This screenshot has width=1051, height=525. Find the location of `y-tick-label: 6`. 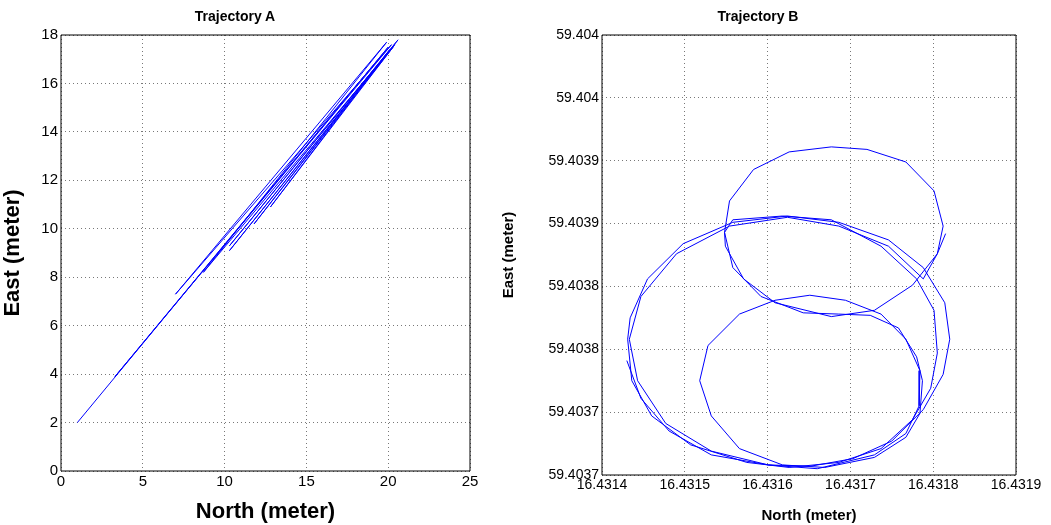

y-tick-label: 6 is located at coordinates (53, 324).